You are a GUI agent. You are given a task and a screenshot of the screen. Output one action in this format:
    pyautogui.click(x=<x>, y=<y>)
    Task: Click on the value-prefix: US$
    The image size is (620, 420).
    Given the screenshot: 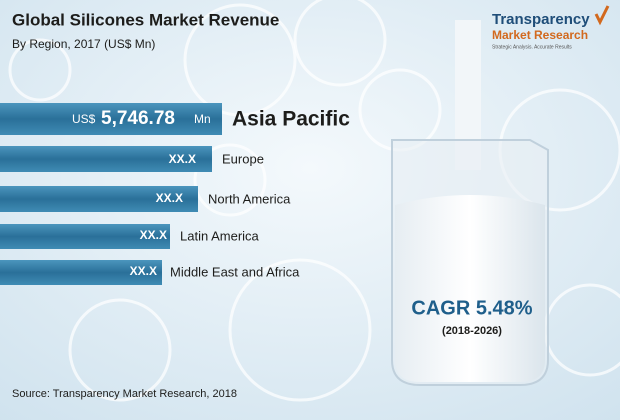 What is the action you would take?
    pyautogui.click(x=84, y=119)
    